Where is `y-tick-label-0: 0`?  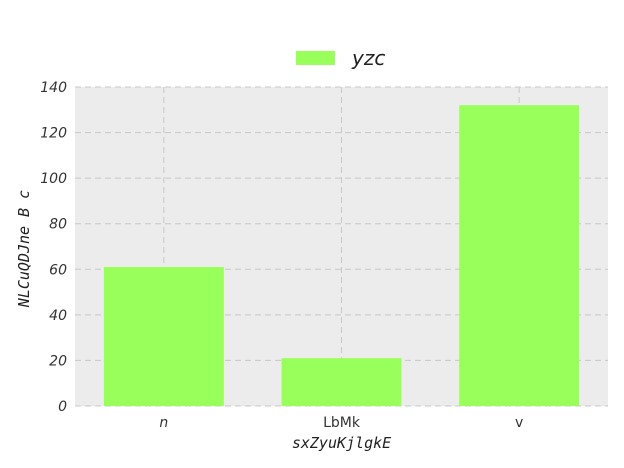 y-tick-label-0: 0 is located at coordinates (62, 407).